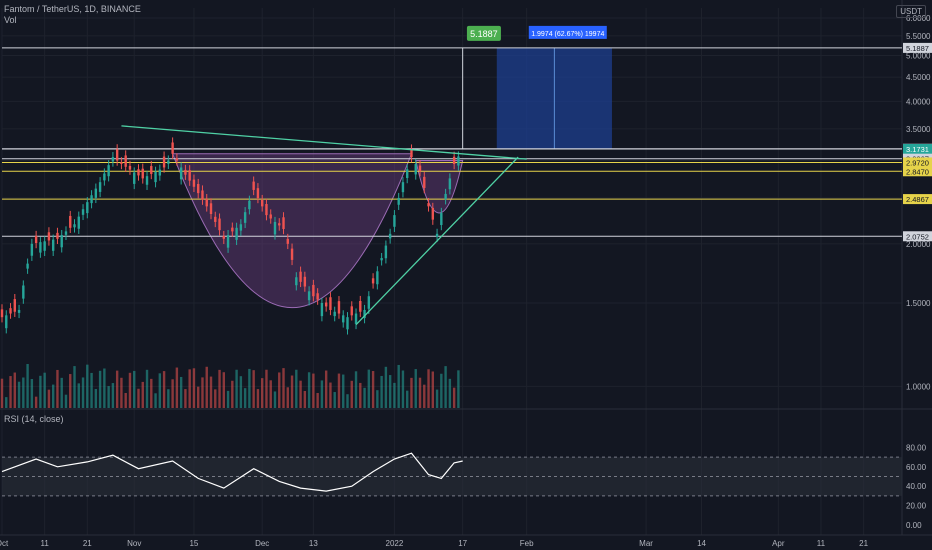  I want to click on time-tick-label: 11, so click(821, 543).